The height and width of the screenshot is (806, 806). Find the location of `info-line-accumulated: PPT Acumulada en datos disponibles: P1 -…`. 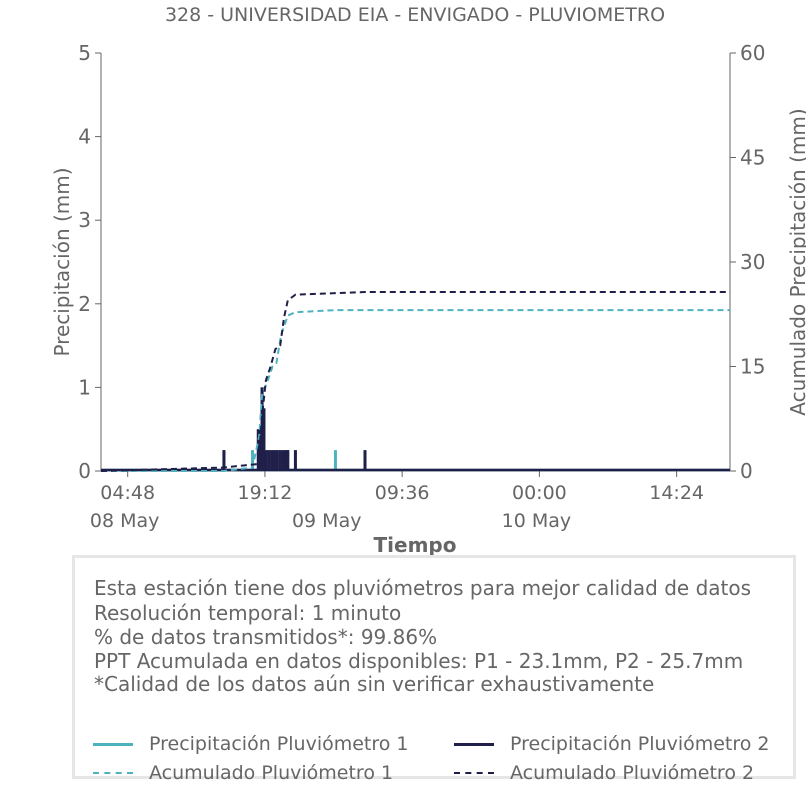

info-line-accumulated: PPT Acumulada en datos disponibles: P1 -… is located at coordinates (419, 661).